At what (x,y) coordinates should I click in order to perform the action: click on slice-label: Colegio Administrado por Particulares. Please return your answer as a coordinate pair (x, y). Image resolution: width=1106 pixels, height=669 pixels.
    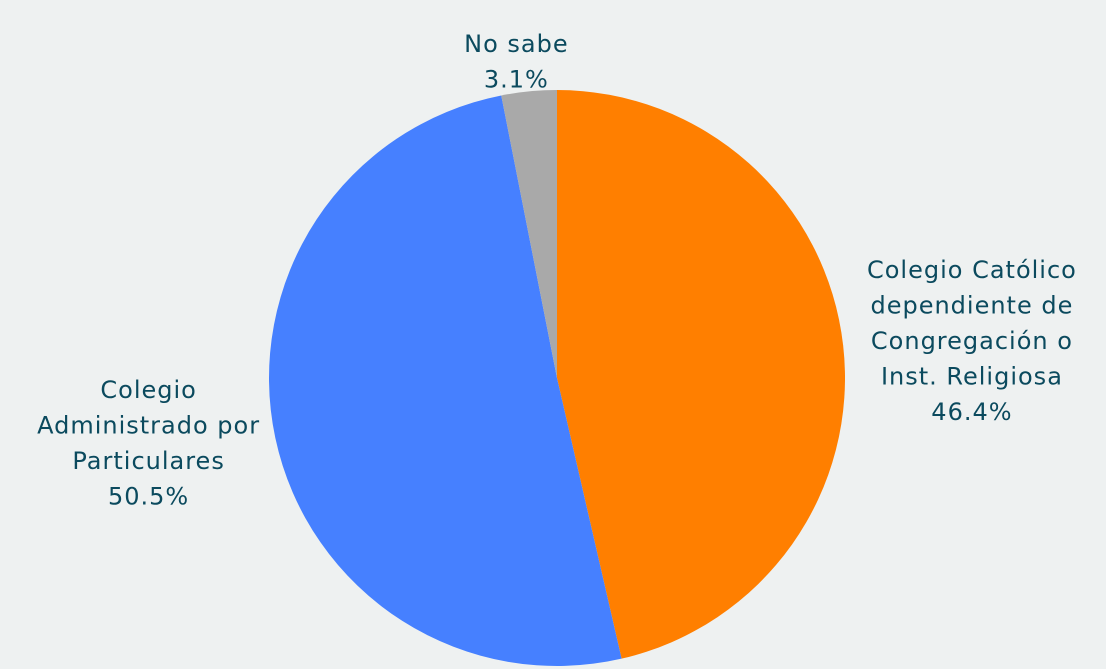
    Looking at the image, I should click on (148, 425).